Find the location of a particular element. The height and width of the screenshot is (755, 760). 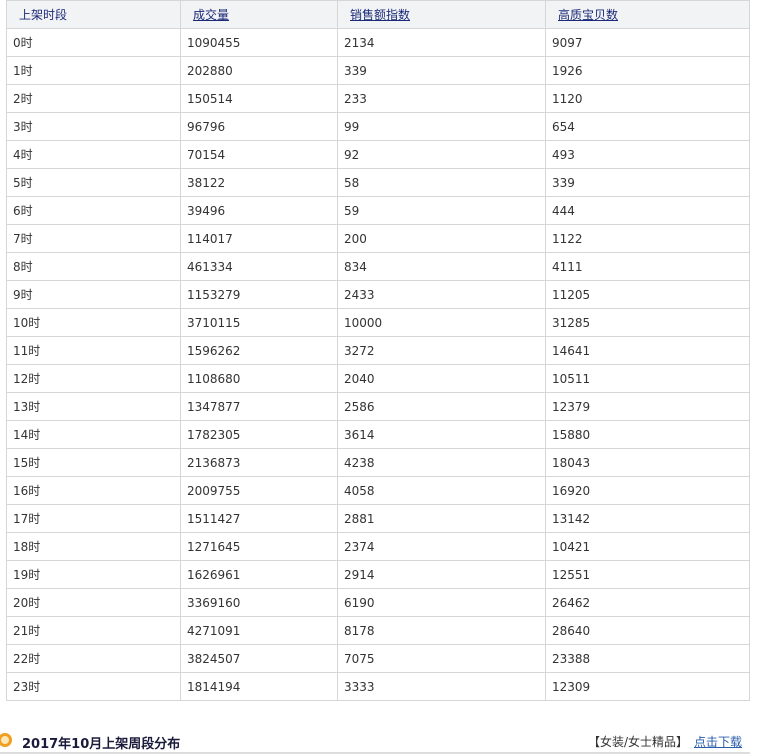

cell-time-slot: 0时 is located at coordinates (93, 42).